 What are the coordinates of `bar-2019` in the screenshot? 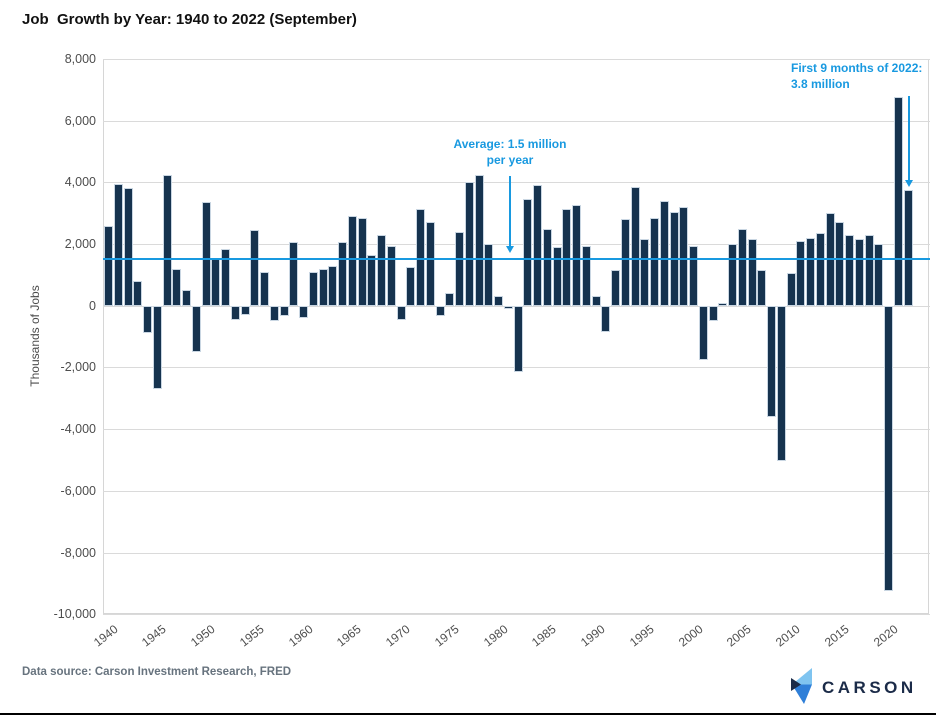 It's located at (879, 275).